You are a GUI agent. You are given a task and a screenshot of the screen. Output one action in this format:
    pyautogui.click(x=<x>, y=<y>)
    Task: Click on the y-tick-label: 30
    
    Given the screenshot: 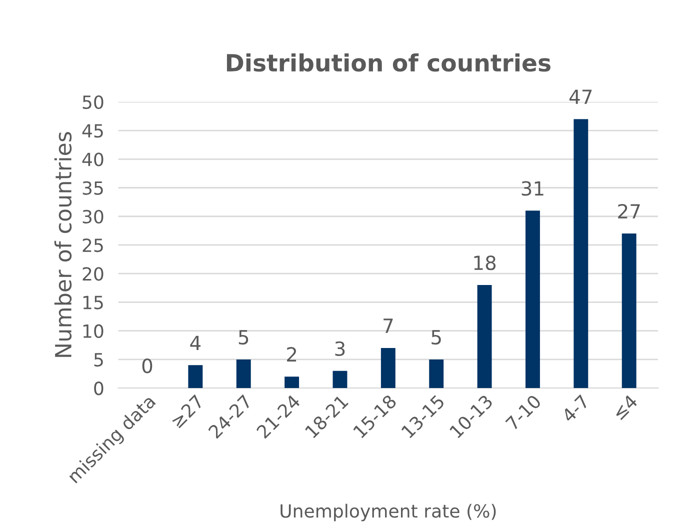 What is the action you would take?
    pyautogui.click(x=93, y=217)
    